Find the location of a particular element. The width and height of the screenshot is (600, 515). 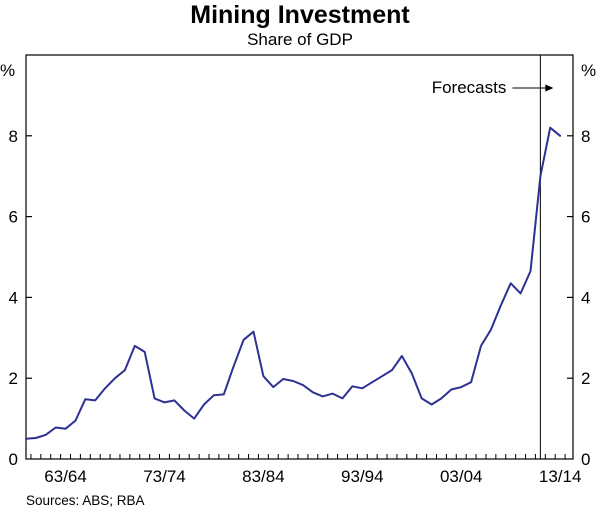

forecast-label: Forecasts is located at coordinates (469, 87).